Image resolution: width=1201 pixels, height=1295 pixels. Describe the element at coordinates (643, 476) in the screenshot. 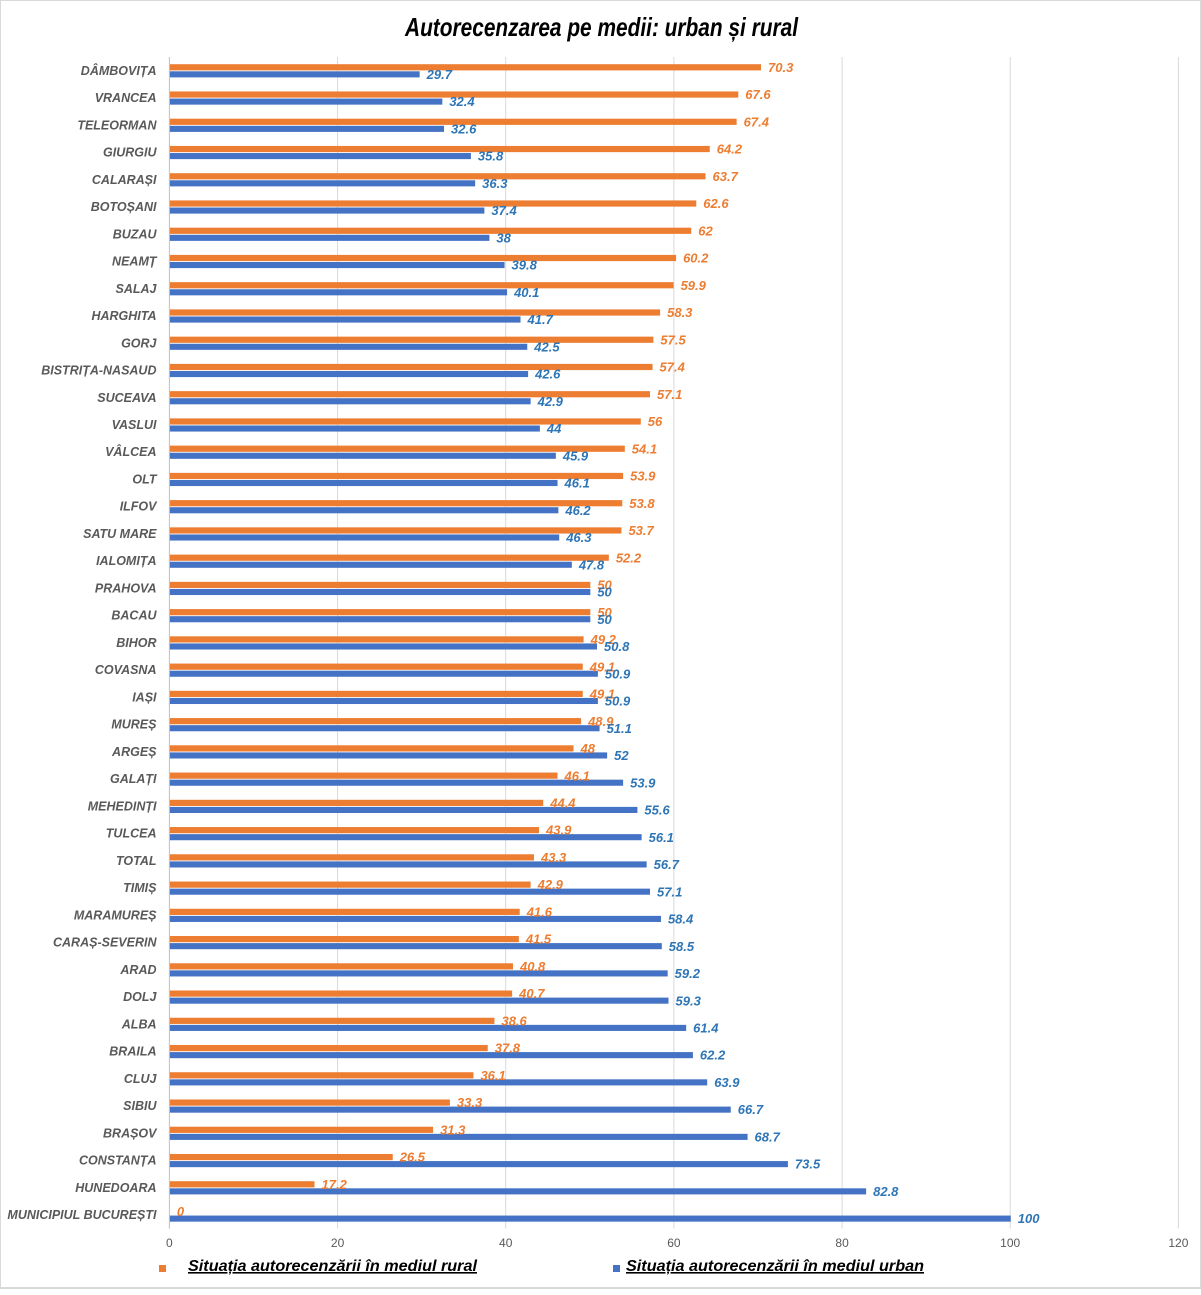

I see `svg-text: 53.9` at that location.